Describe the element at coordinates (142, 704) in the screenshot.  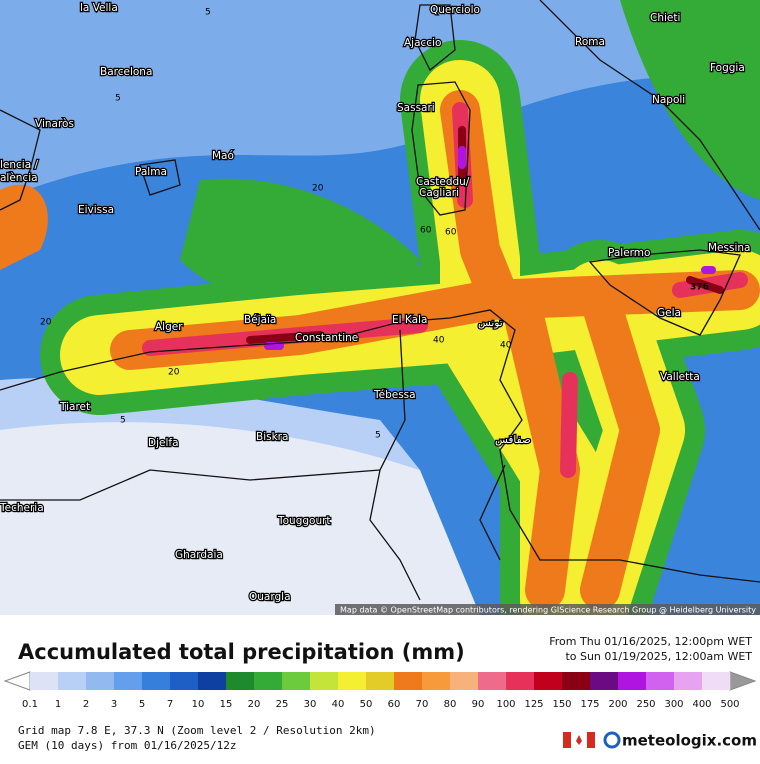
I see `legend-label: 5` at that location.